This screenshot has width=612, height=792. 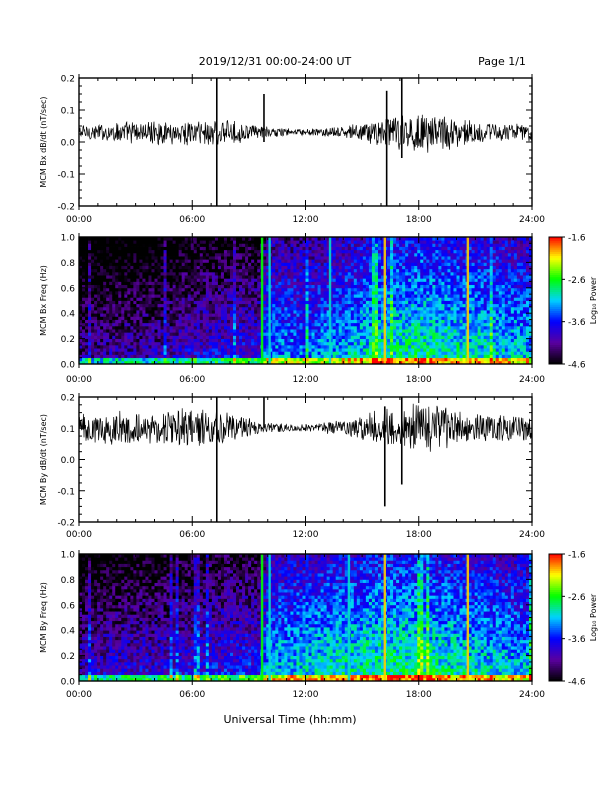 I want to click on y-axis-label: MCM Bx dB/dt (nT/sec), so click(x=43, y=141).